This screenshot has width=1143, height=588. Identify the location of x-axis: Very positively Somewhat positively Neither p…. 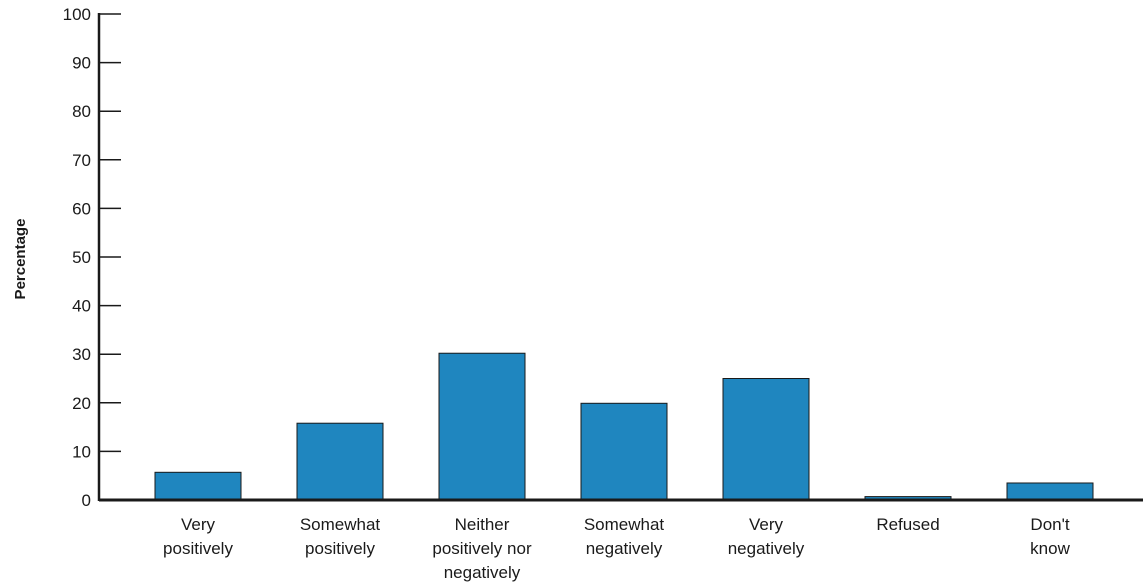
(621, 540).